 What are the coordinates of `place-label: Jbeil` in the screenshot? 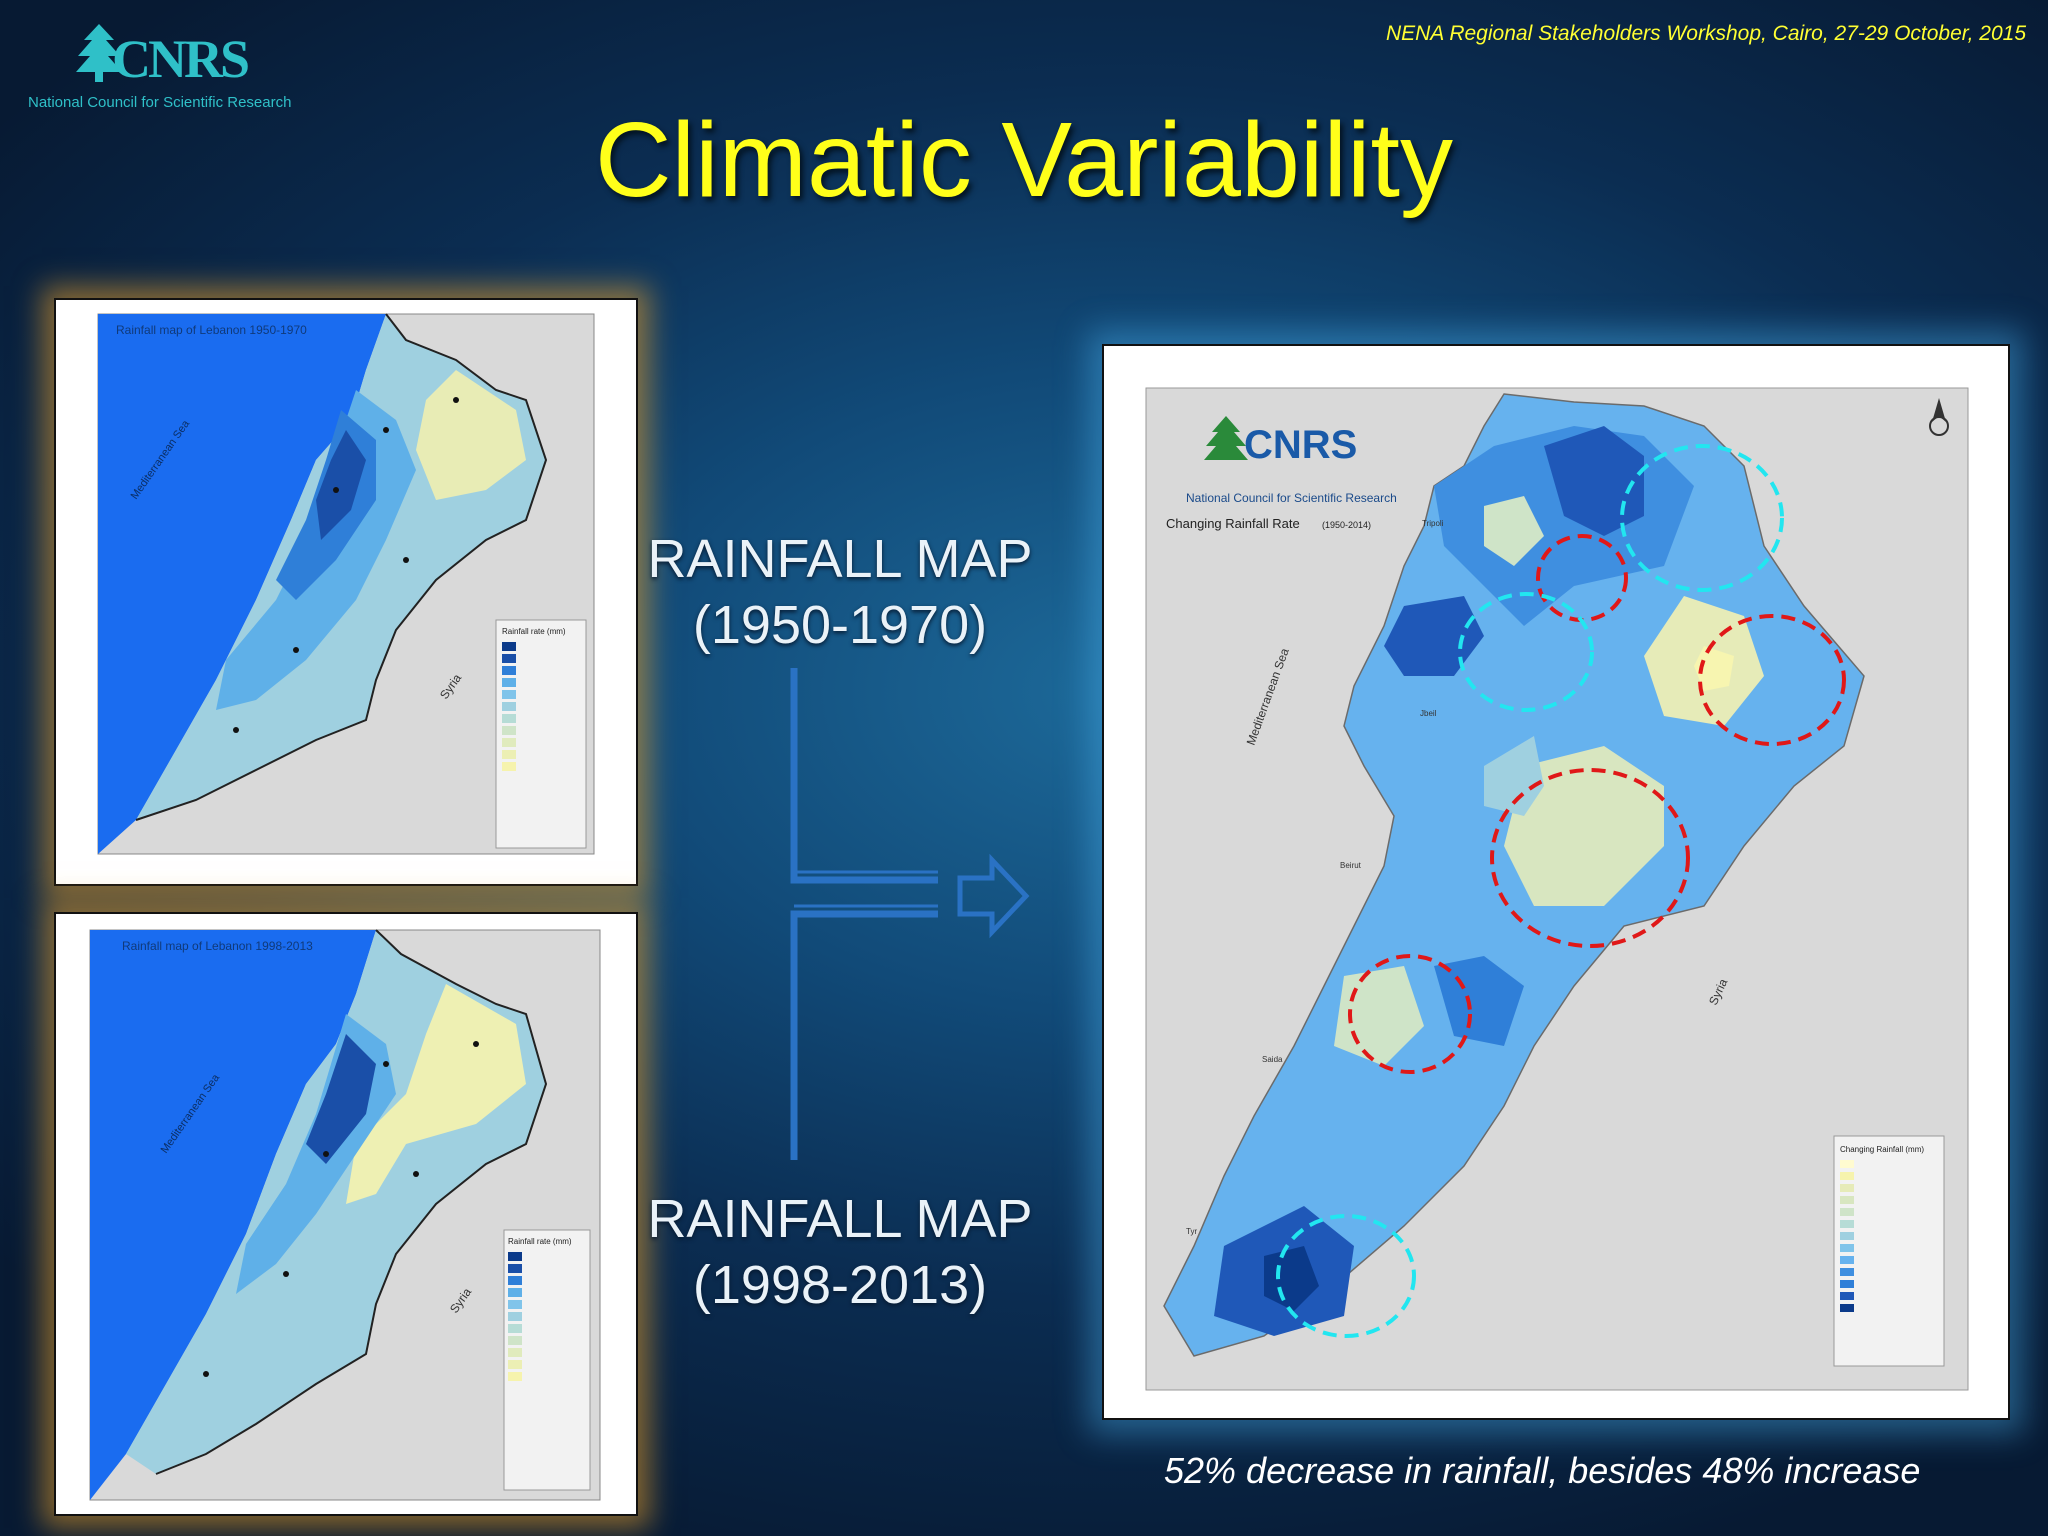 It's located at (1428, 713).